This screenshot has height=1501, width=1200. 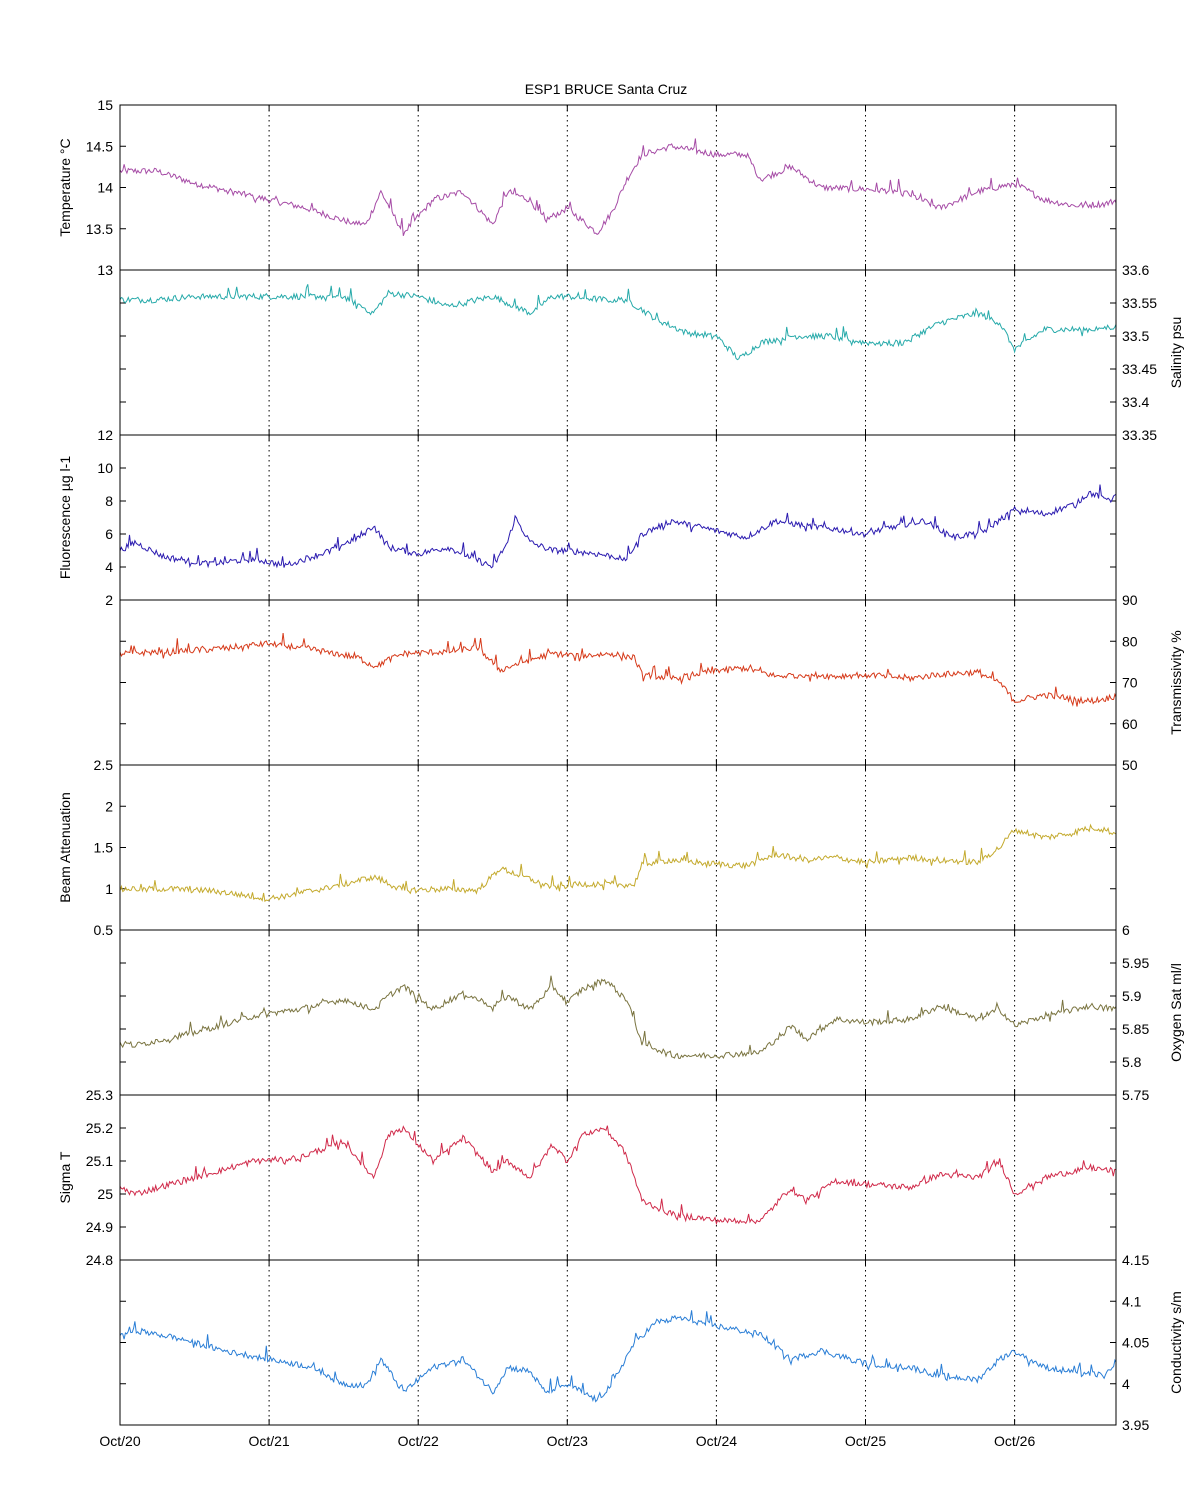 I want to click on y-tick-label: 24.8, so click(x=99, y=1260).